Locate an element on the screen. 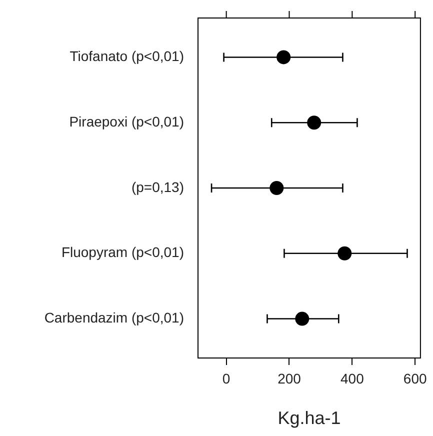 Image resolution: width=433 pixels, height=436 pixels. x-tick-label: 0 is located at coordinates (226, 378).